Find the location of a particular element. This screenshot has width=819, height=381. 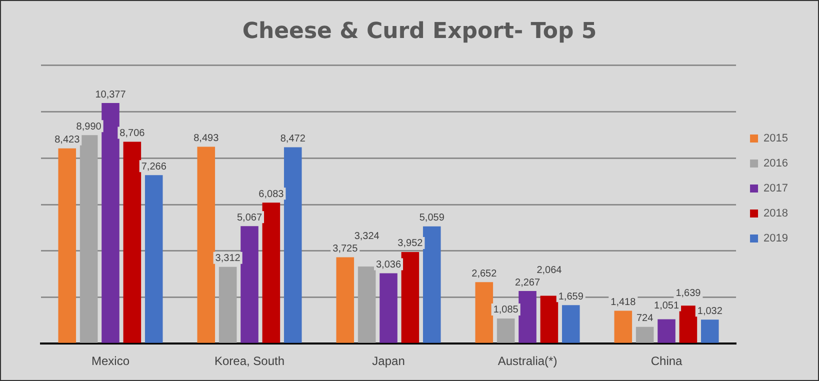

x-tick-label: China is located at coordinates (666, 361).